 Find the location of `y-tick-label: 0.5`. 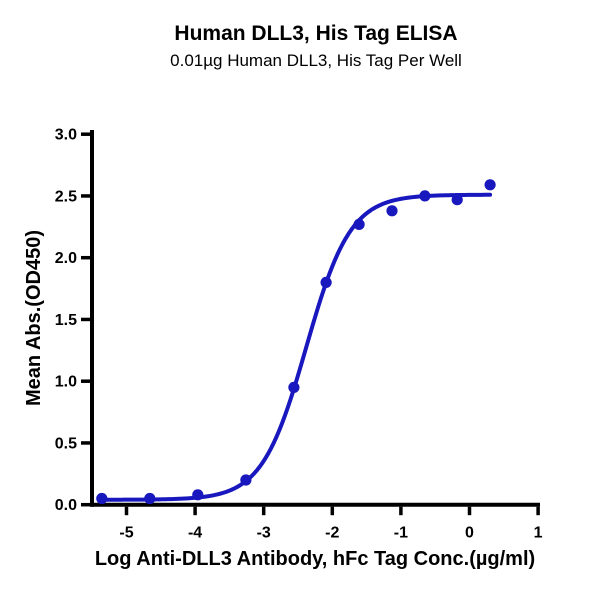

y-tick-label: 0.5 is located at coordinates (66, 443).